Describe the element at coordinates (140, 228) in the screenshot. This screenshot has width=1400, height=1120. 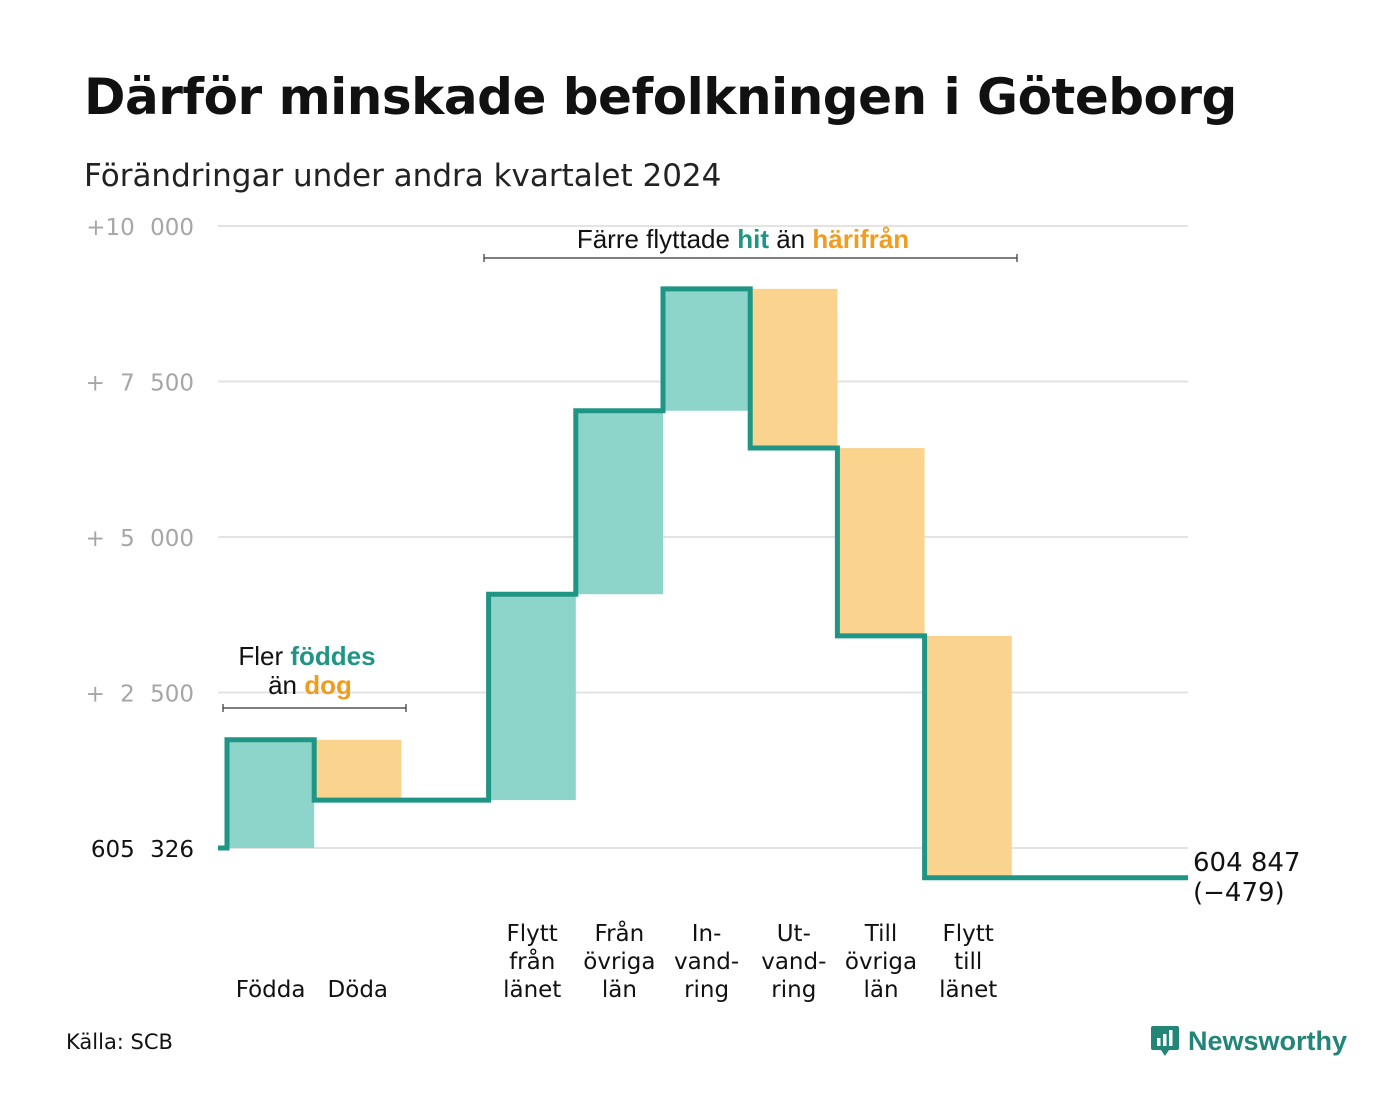
I see `y-tick-label: +10 000` at that location.